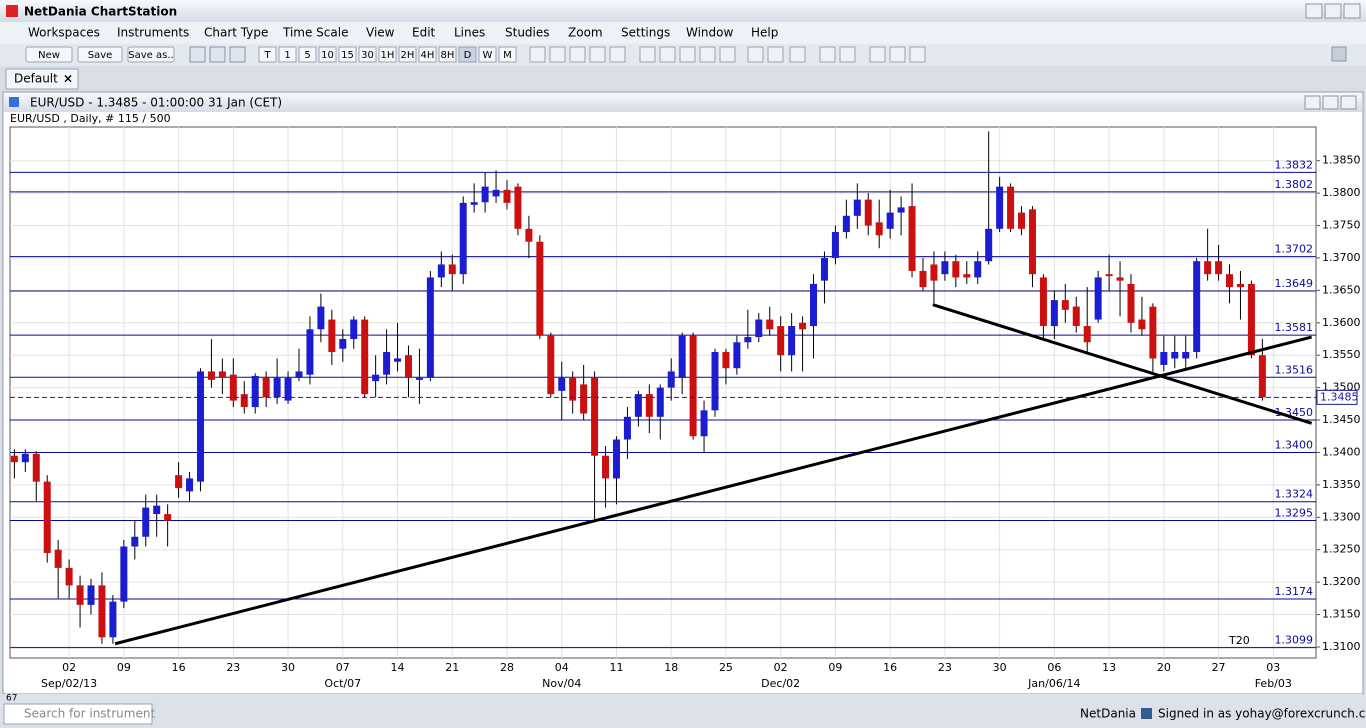 This screenshot has width=1366, height=728. What do you see at coordinates (1341, 257) in the screenshot?
I see `y-tick-label: 1.3700` at bounding box center [1341, 257].